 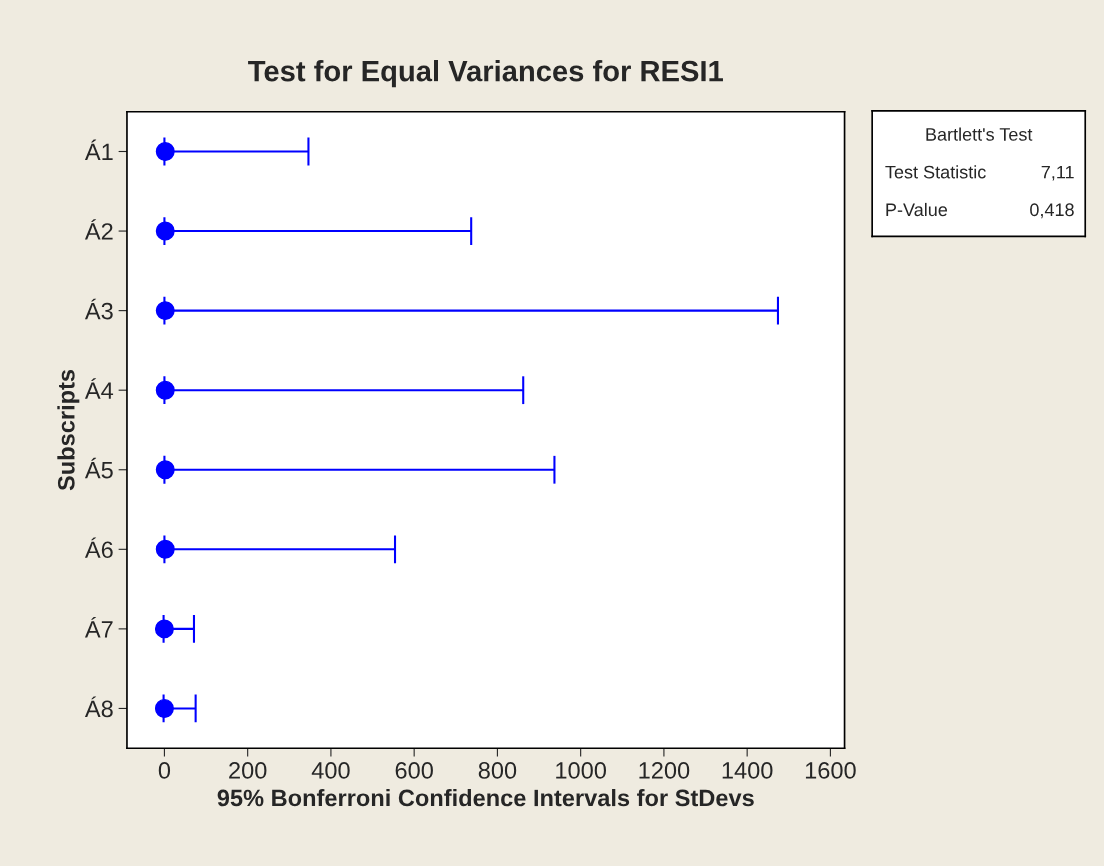 I want to click on chart-title: Test for Equal Variances for RESI1, so click(x=485, y=74).